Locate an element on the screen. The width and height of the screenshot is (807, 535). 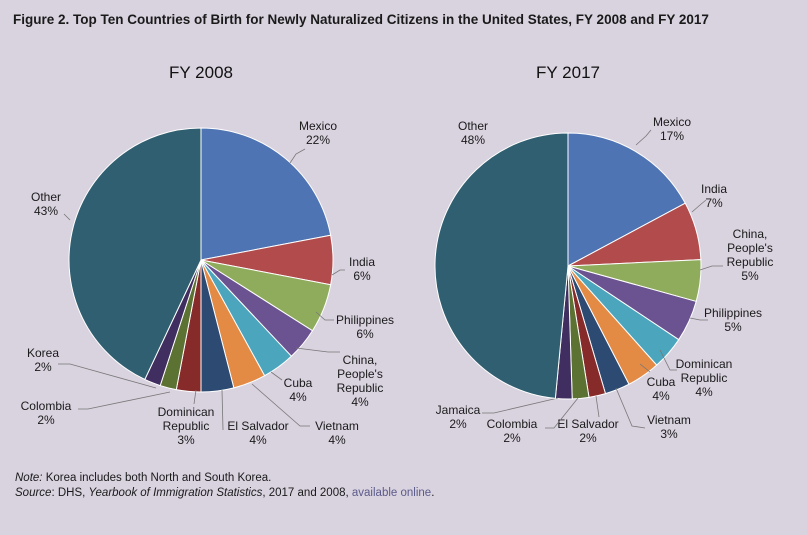
slice-value-label: 17% is located at coordinates (672, 136).